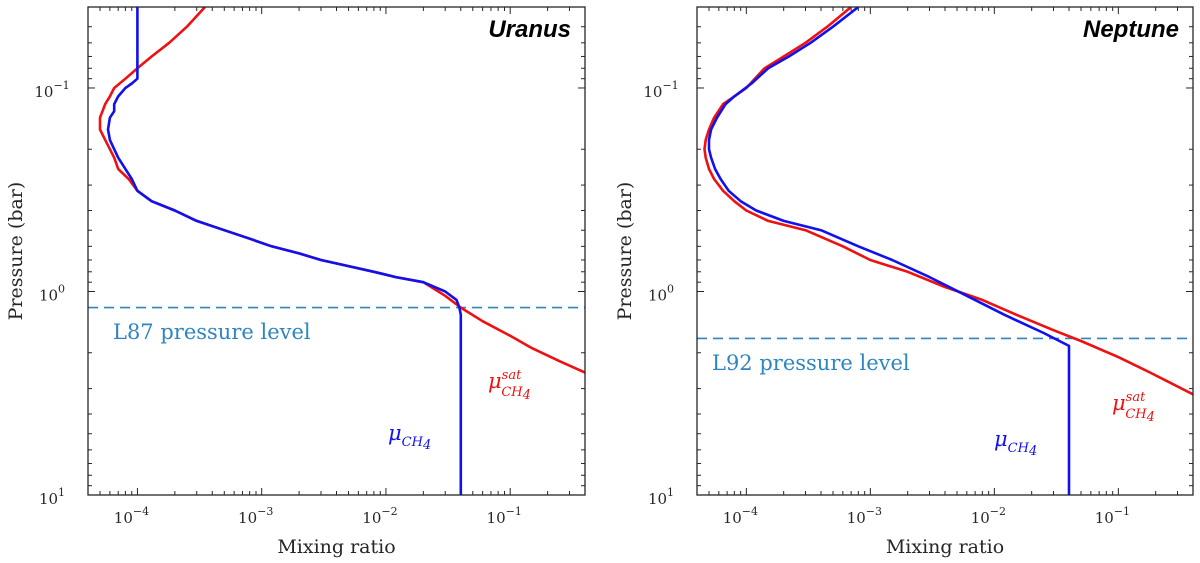 This screenshot has width=1200, height=563. Describe the element at coordinates (212, 332) in the screenshot. I see `reference-line-label: L87 pressure level` at that location.